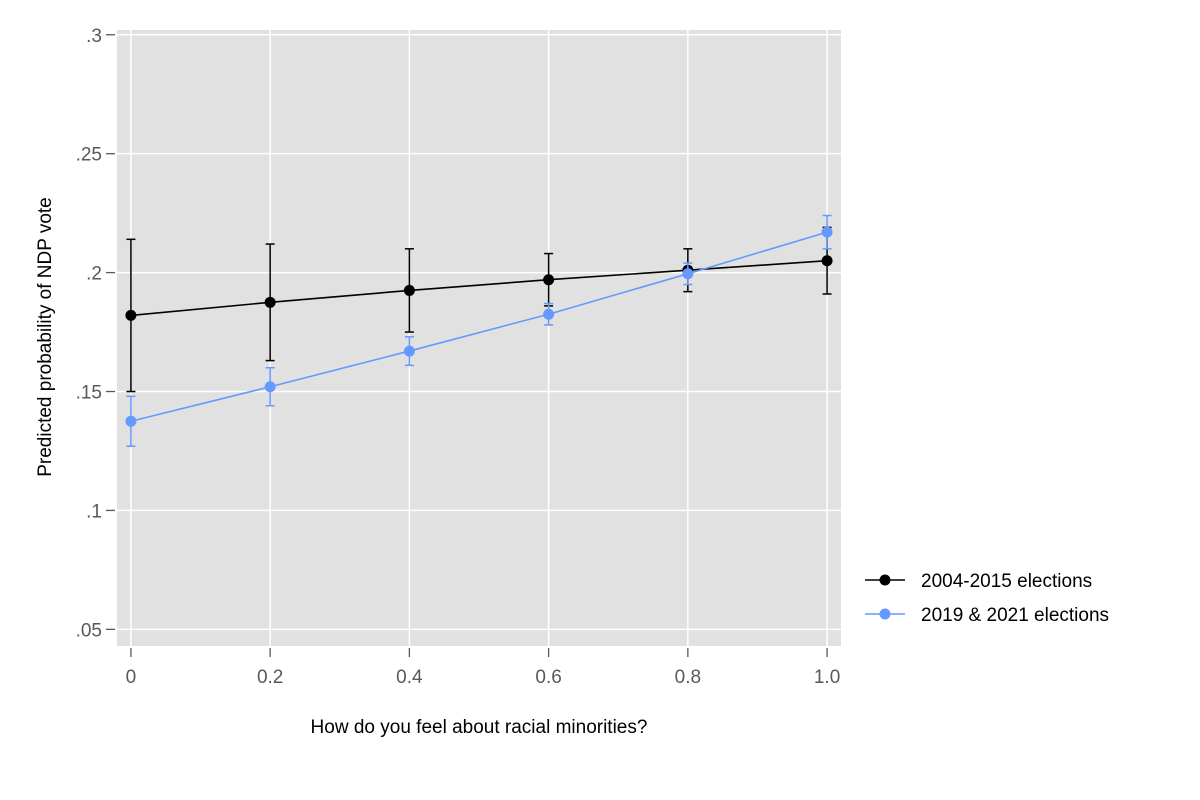  What do you see at coordinates (94, 511) in the screenshot?
I see `y-tick-label: .1` at bounding box center [94, 511].